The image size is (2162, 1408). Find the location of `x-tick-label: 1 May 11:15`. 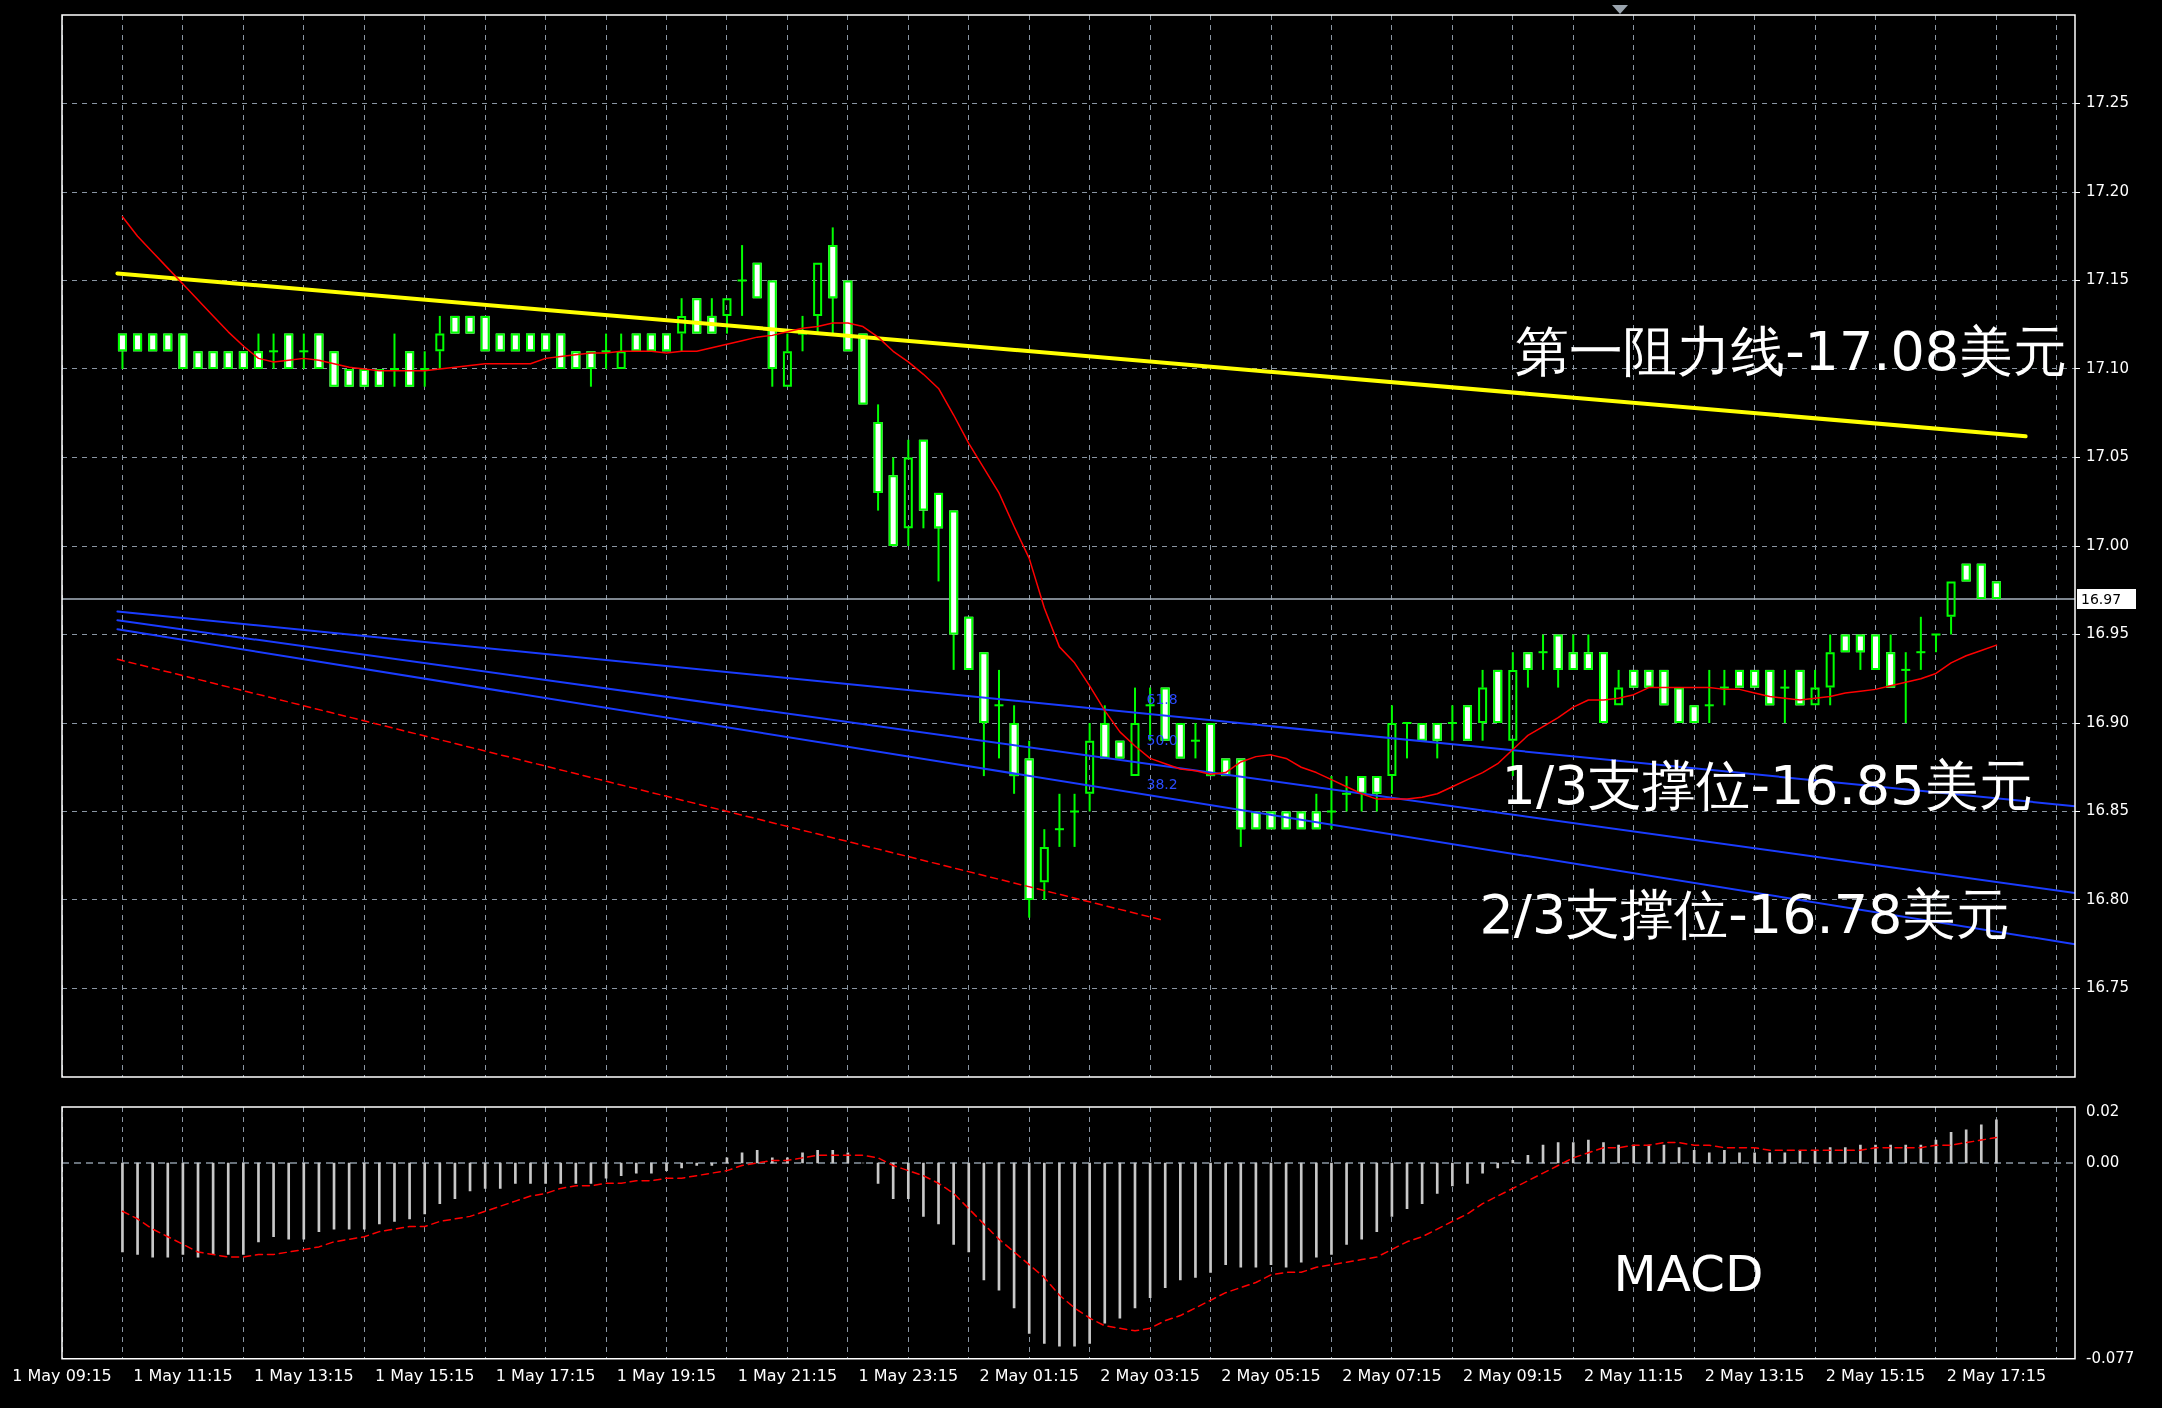

x-tick-label: 1 May 11:15 is located at coordinates (183, 1375).